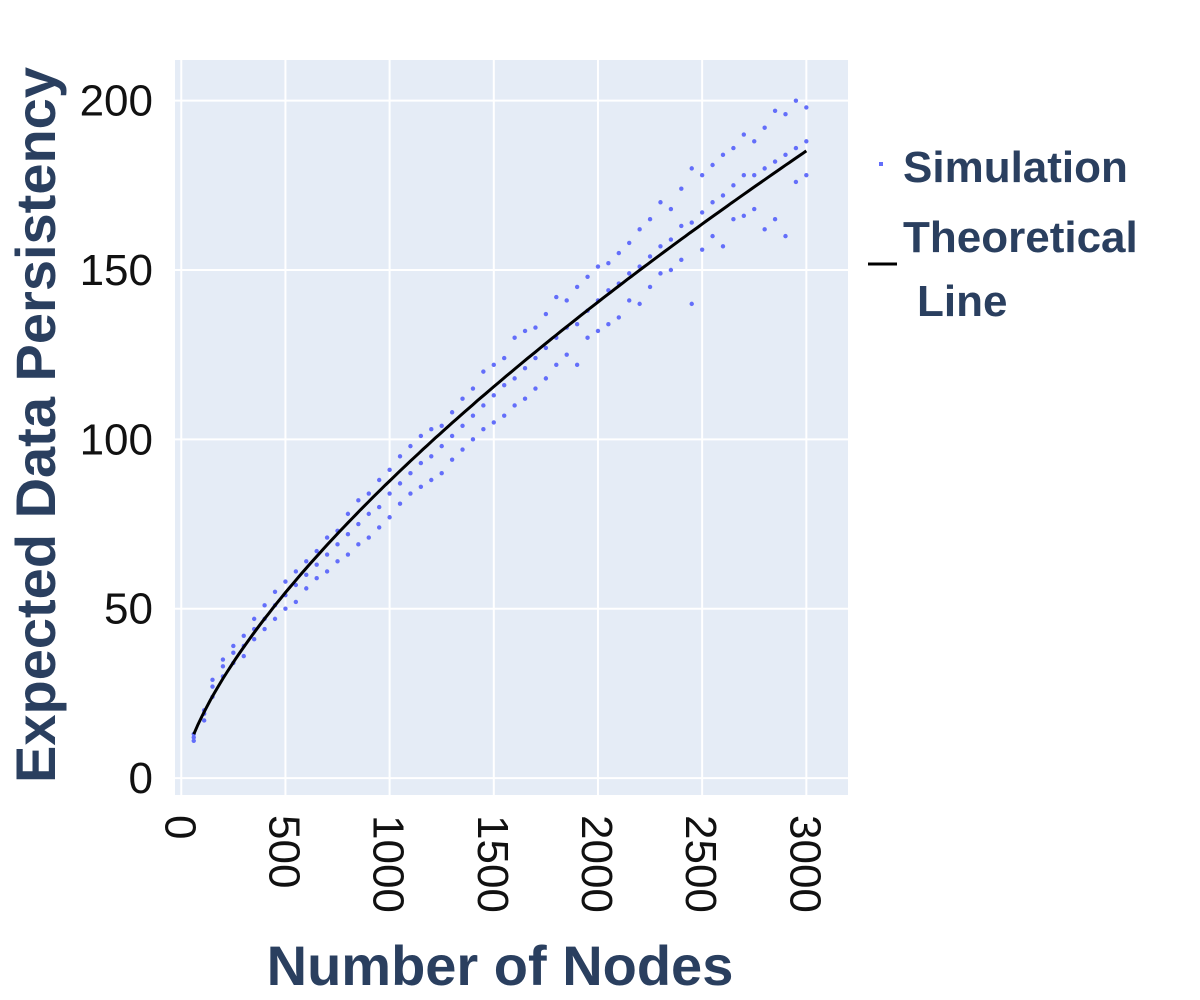  What do you see at coordinates (116, 439) in the screenshot?
I see `y-tick-label: 100` at bounding box center [116, 439].